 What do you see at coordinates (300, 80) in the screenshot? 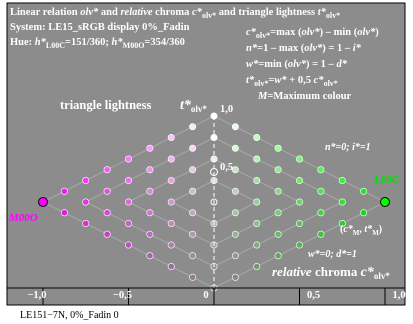
I see `t: + 0,5` at bounding box center [300, 80].